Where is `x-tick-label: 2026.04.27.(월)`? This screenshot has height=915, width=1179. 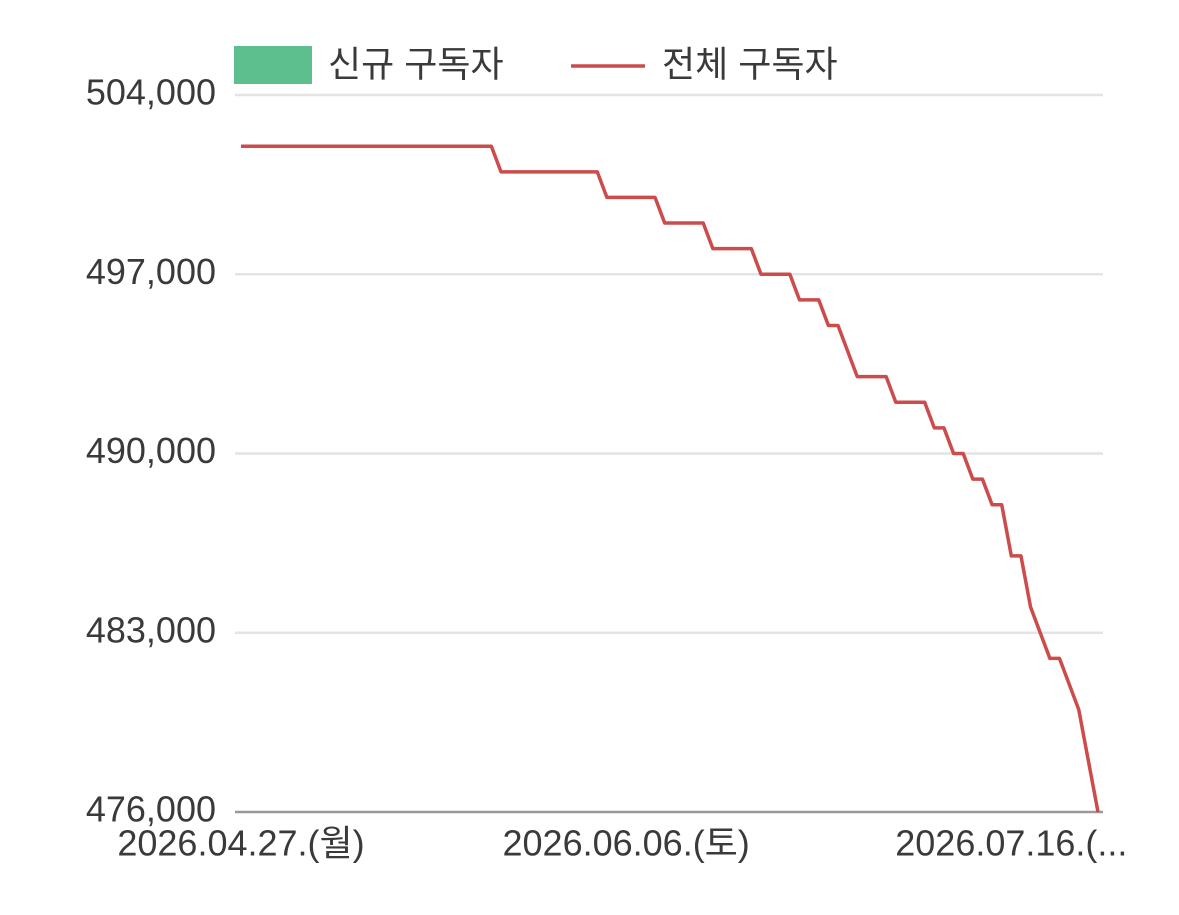 x-tick-label: 2026.04.27.(월) is located at coordinates (240, 843).